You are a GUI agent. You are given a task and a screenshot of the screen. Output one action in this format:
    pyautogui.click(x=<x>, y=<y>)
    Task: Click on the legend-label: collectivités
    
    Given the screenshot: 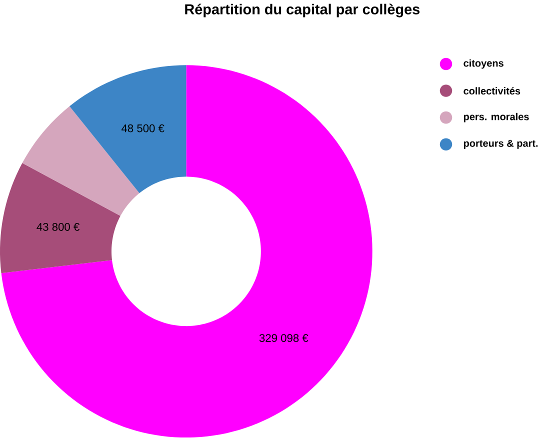 What is the action you would take?
    pyautogui.click(x=492, y=91)
    